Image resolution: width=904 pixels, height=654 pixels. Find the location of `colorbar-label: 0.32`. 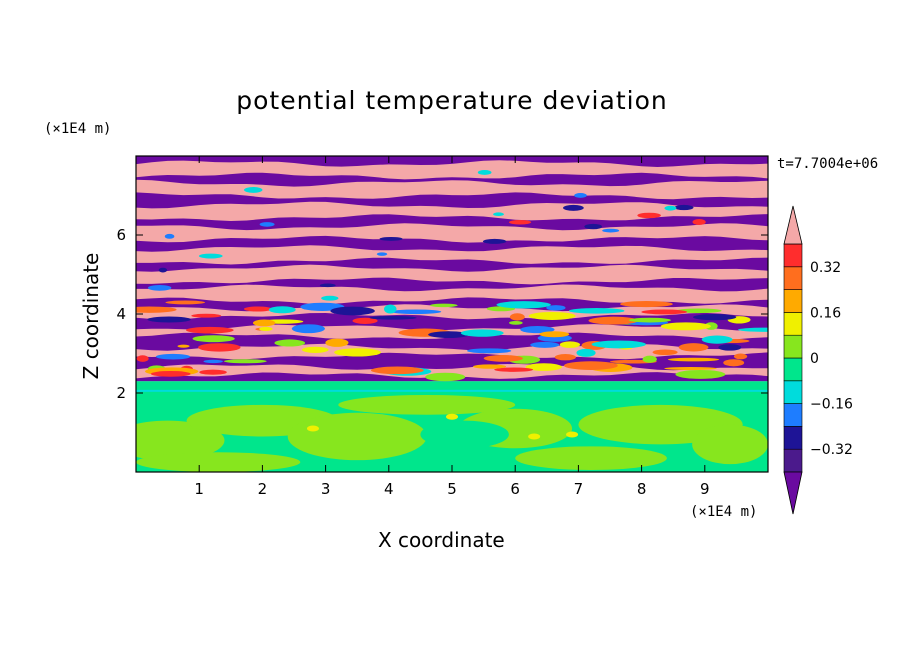

colorbar-label: 0.32 is located at coordinates (825, 268).